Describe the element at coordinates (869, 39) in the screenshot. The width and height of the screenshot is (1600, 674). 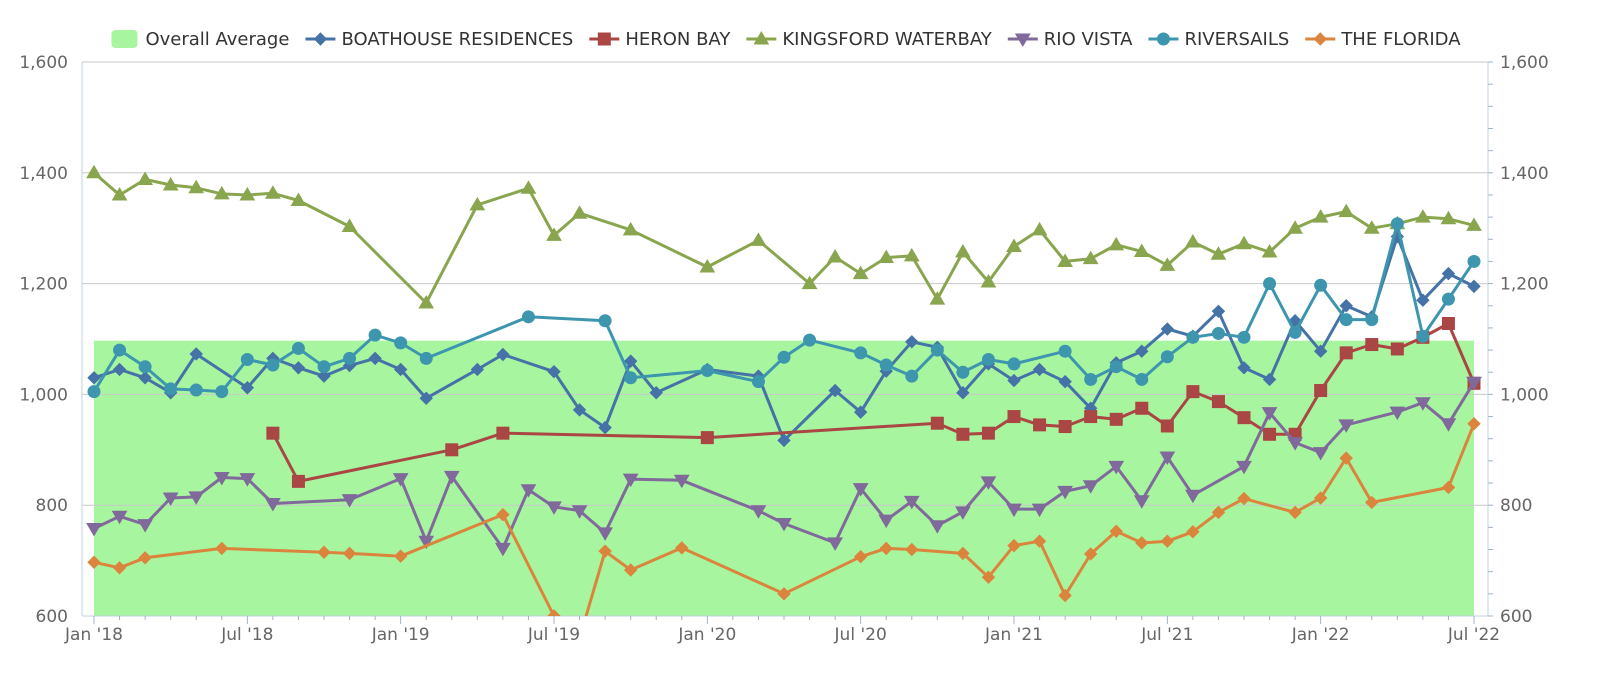
I see `legend-item-kingsford-waterbay: KINGSFORD WATERBAY` at that location.